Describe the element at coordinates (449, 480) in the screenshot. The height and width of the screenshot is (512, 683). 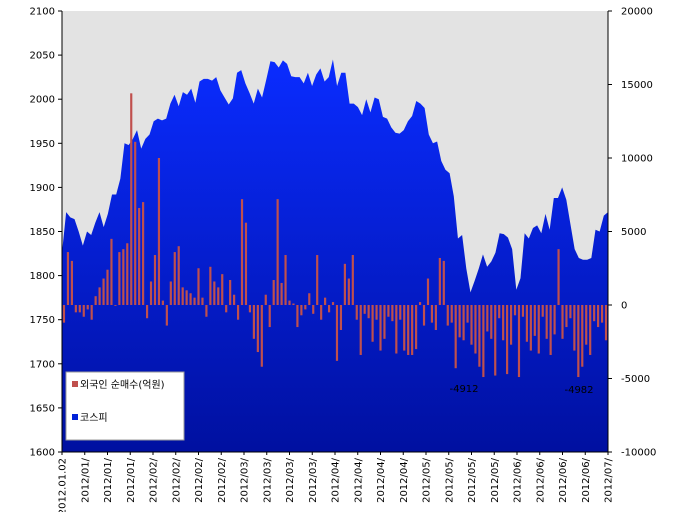
I see `x-tick-label: 2012/05/` at that location.